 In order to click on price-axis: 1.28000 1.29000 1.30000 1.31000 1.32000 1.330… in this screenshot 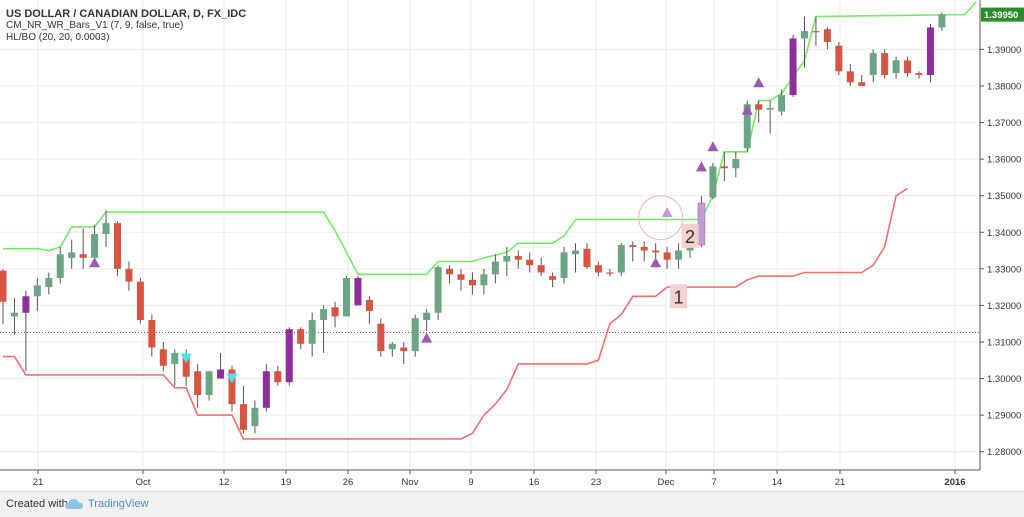, I will do `click(1001, 235)`.